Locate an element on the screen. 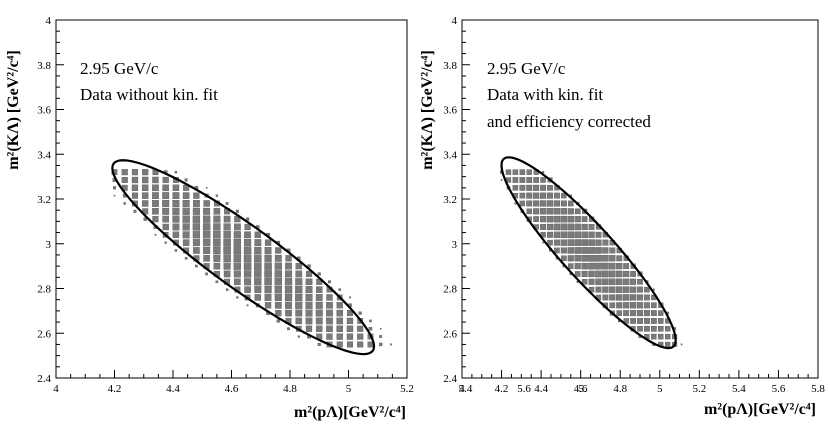 This screenshot has width=830, height=428. y-tick-label: 3.8 is located at coordinates (450, 66).